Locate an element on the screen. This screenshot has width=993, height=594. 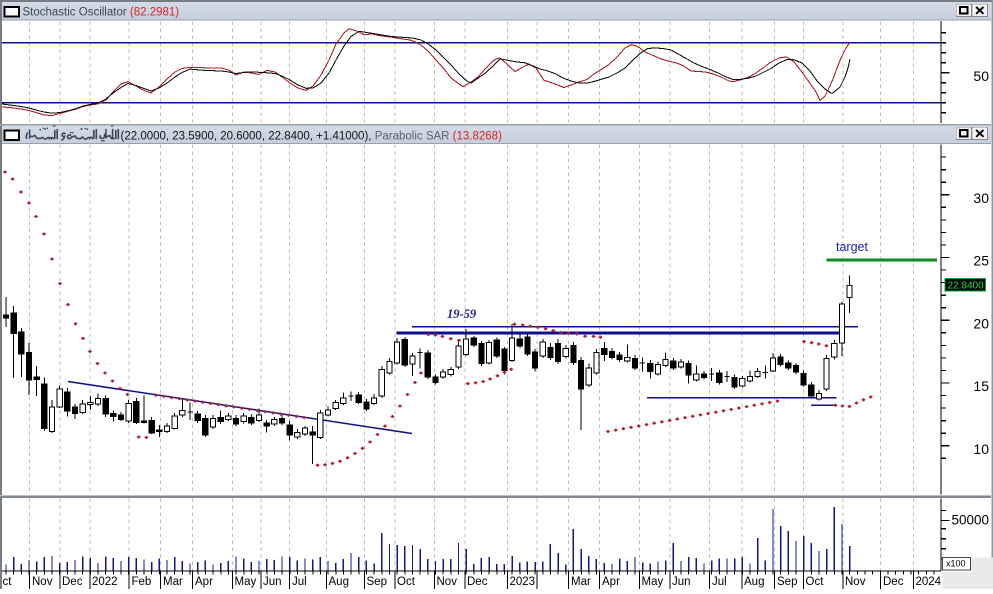
svg-text: 22.8400 is located at coordinates (966, 286).